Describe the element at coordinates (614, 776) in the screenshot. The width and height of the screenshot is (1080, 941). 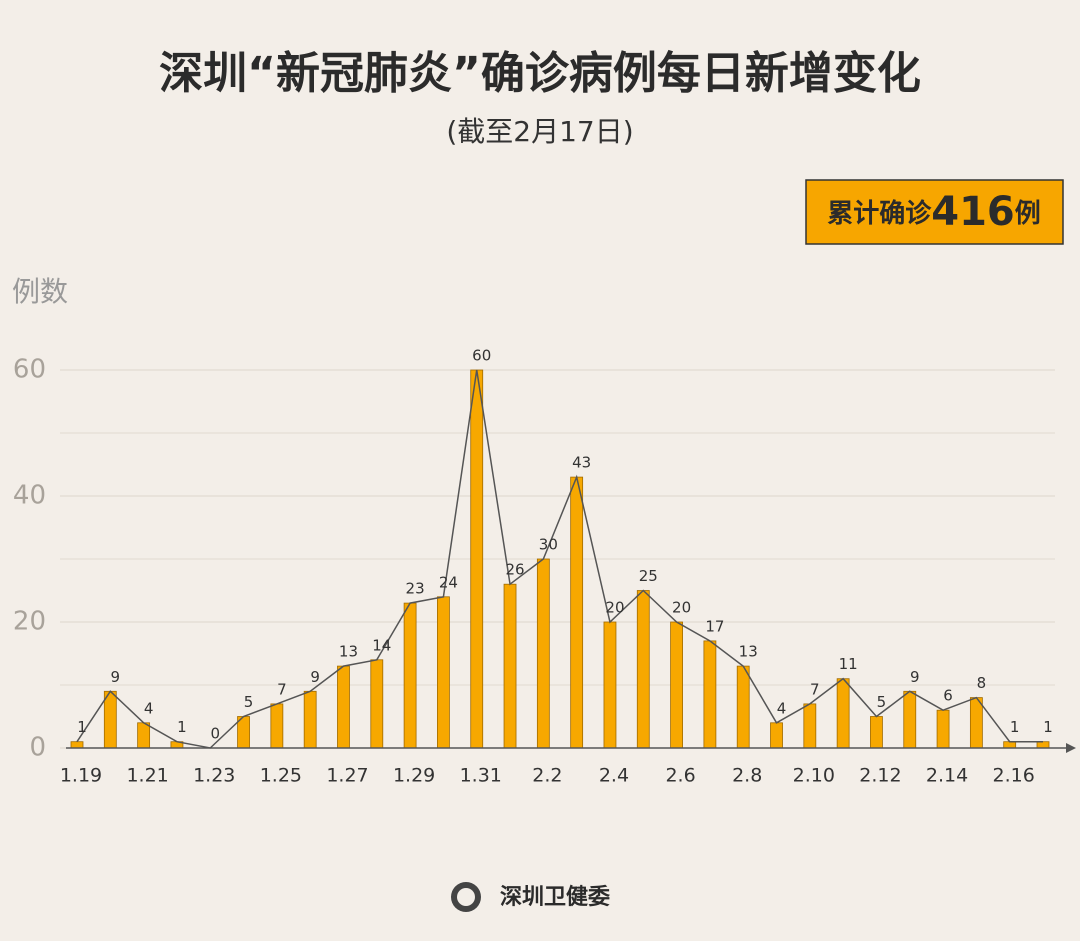
I see `x-tick-label: 2.4` at that location.